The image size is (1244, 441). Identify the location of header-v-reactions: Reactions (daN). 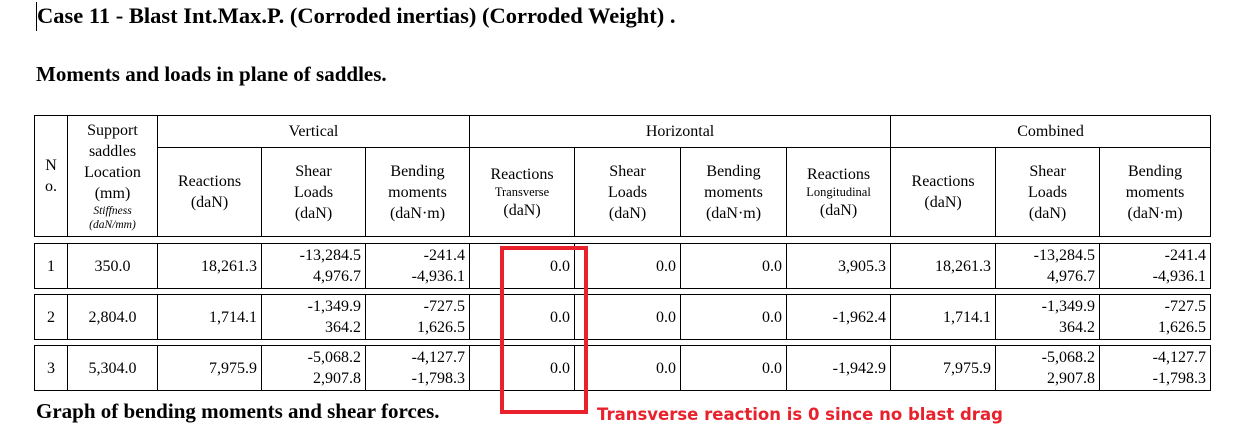
(209, 192).